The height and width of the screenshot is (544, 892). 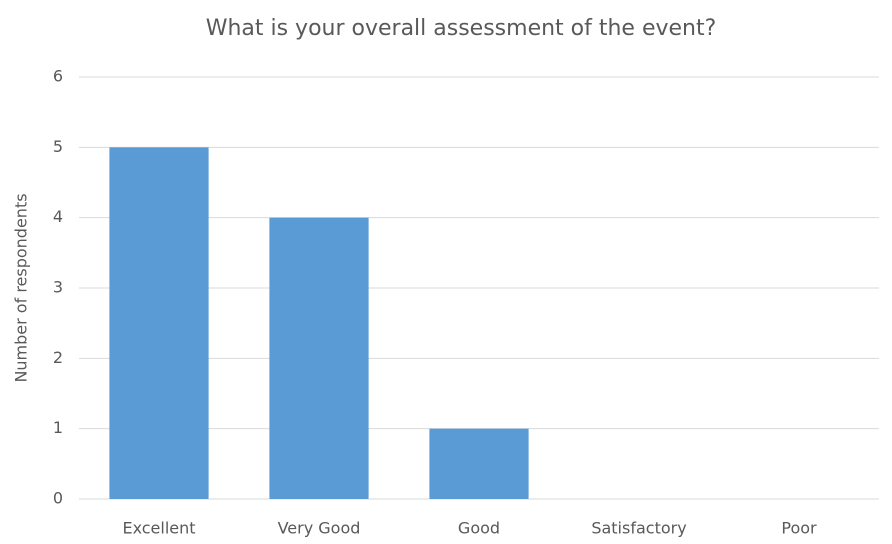 I want to click on y-tick-label: 4, so click(x=58, y=216).